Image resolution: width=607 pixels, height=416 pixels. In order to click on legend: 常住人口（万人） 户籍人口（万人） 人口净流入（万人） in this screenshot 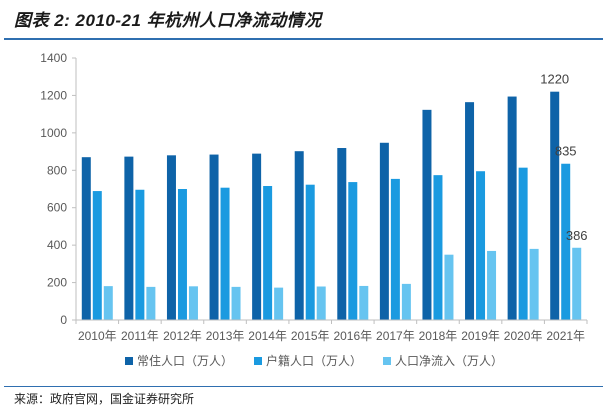, I will do `click(314, 360)`.